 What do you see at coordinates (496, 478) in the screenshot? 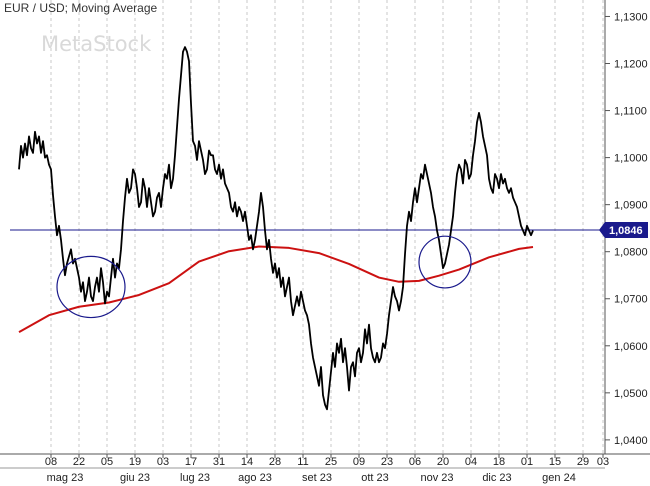
I see `month-label: dic 23` at bounding box center [496, 478].